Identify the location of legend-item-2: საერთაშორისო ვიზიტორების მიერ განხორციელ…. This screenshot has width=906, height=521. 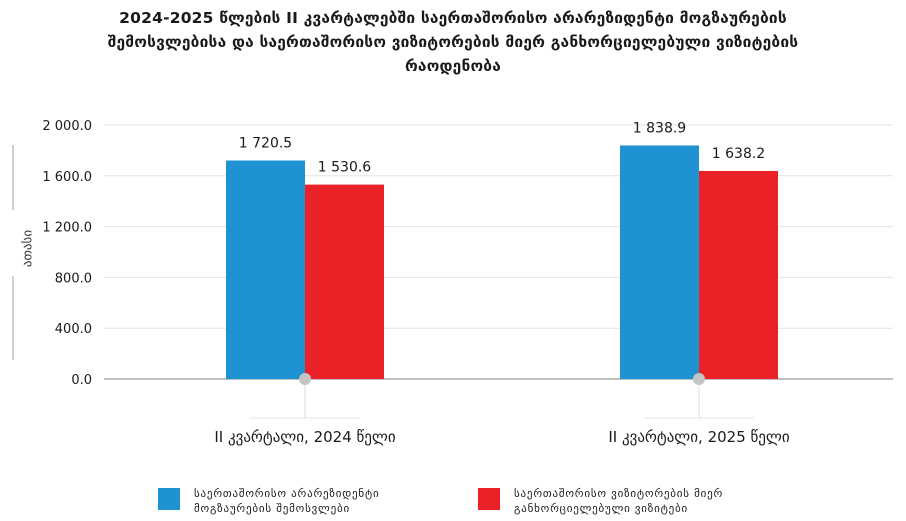
(600, 501).